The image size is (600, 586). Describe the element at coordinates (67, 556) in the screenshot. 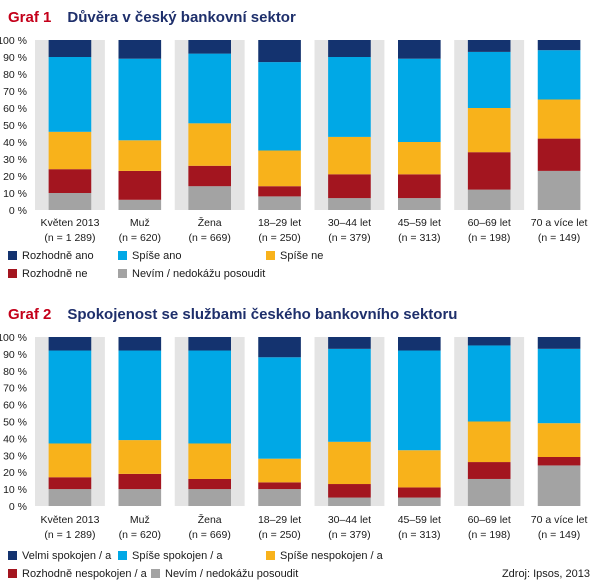

I see `legend-label: Velmi spokojen / a` at that location.